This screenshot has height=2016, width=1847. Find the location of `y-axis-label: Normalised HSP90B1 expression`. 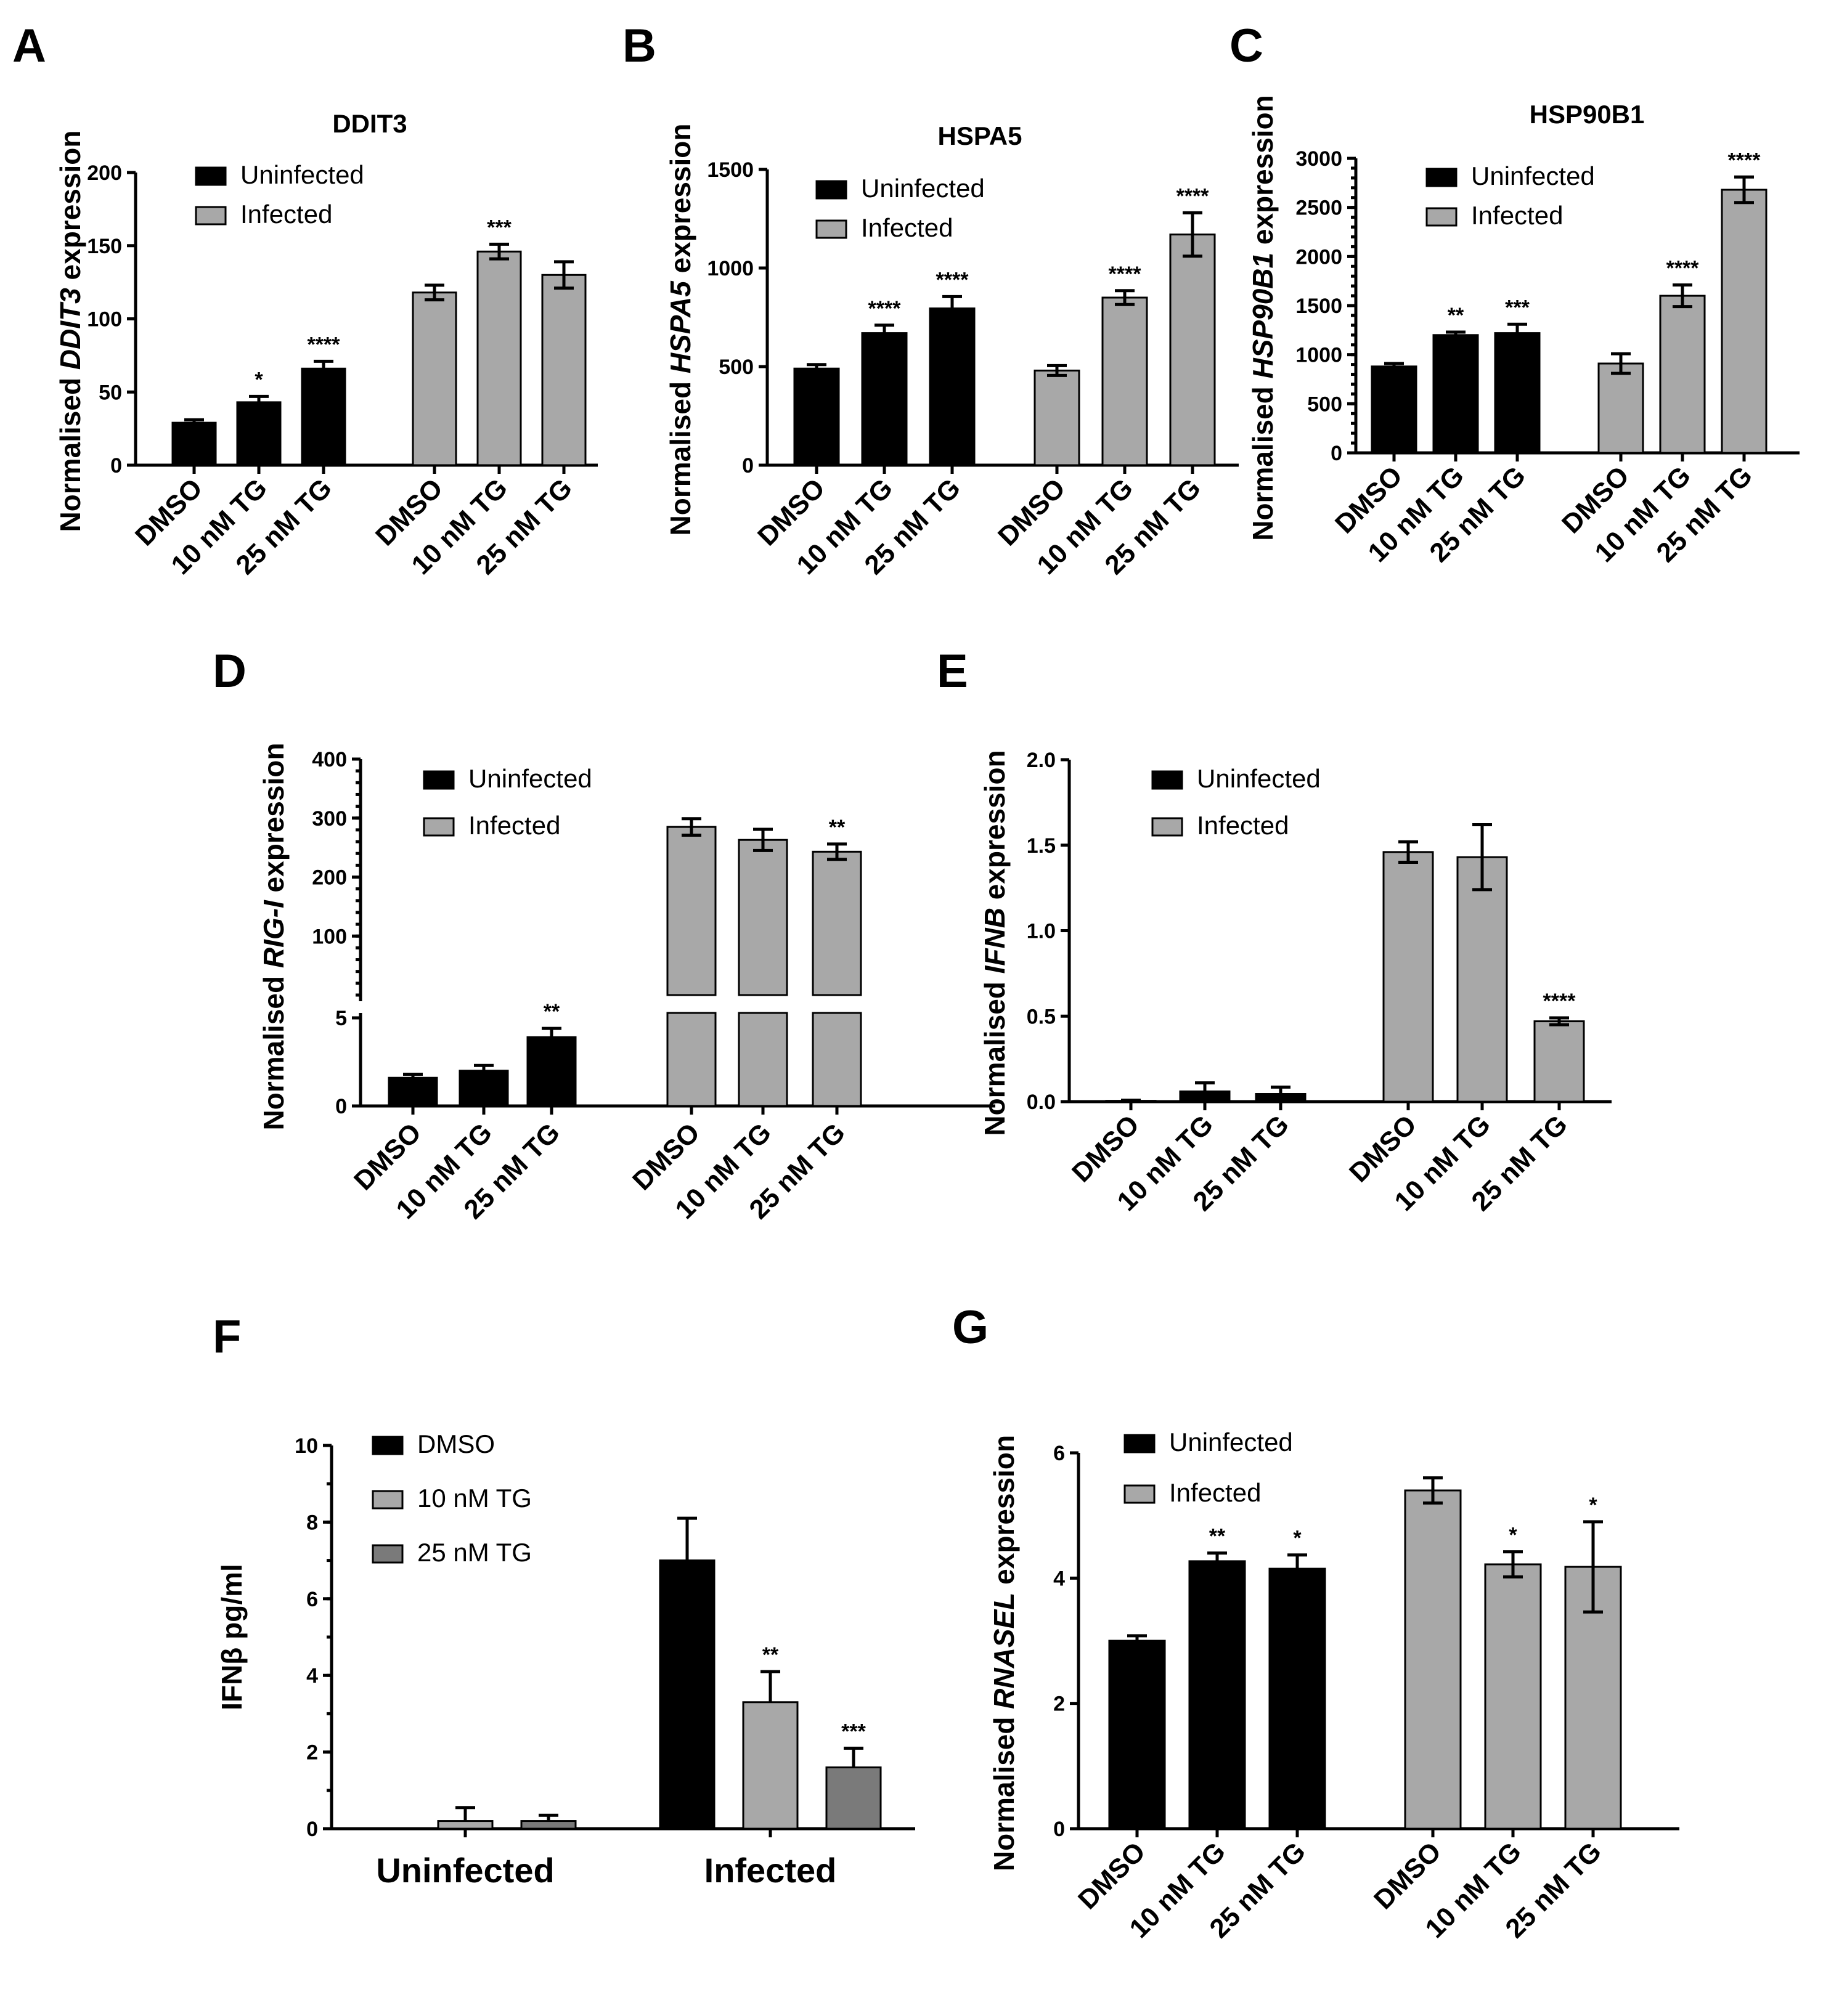

y-axis-label: Normalised HSP90B1 expression is located at coordinates (1263, 318).